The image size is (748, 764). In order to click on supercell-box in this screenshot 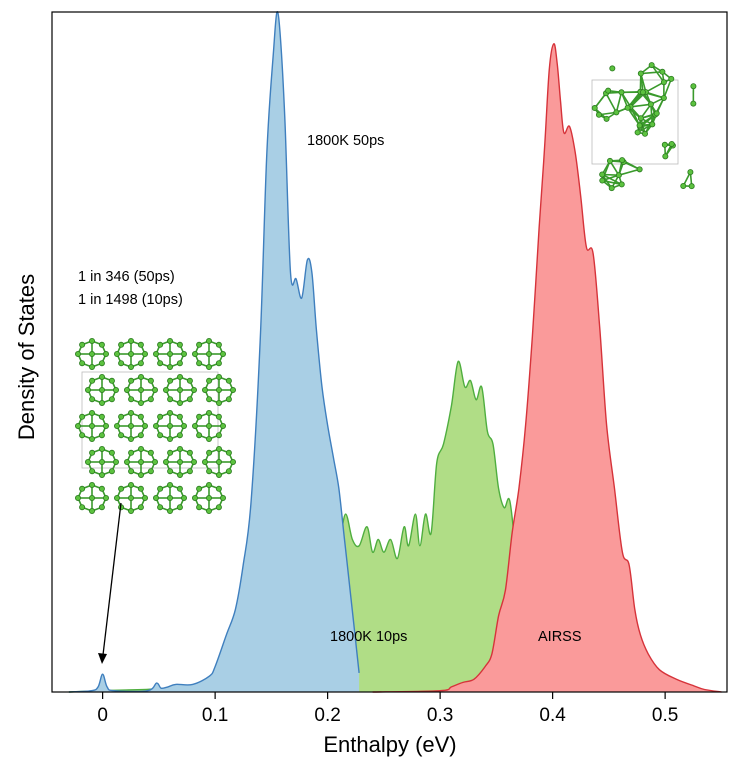, I will do `click(635, 122)`.